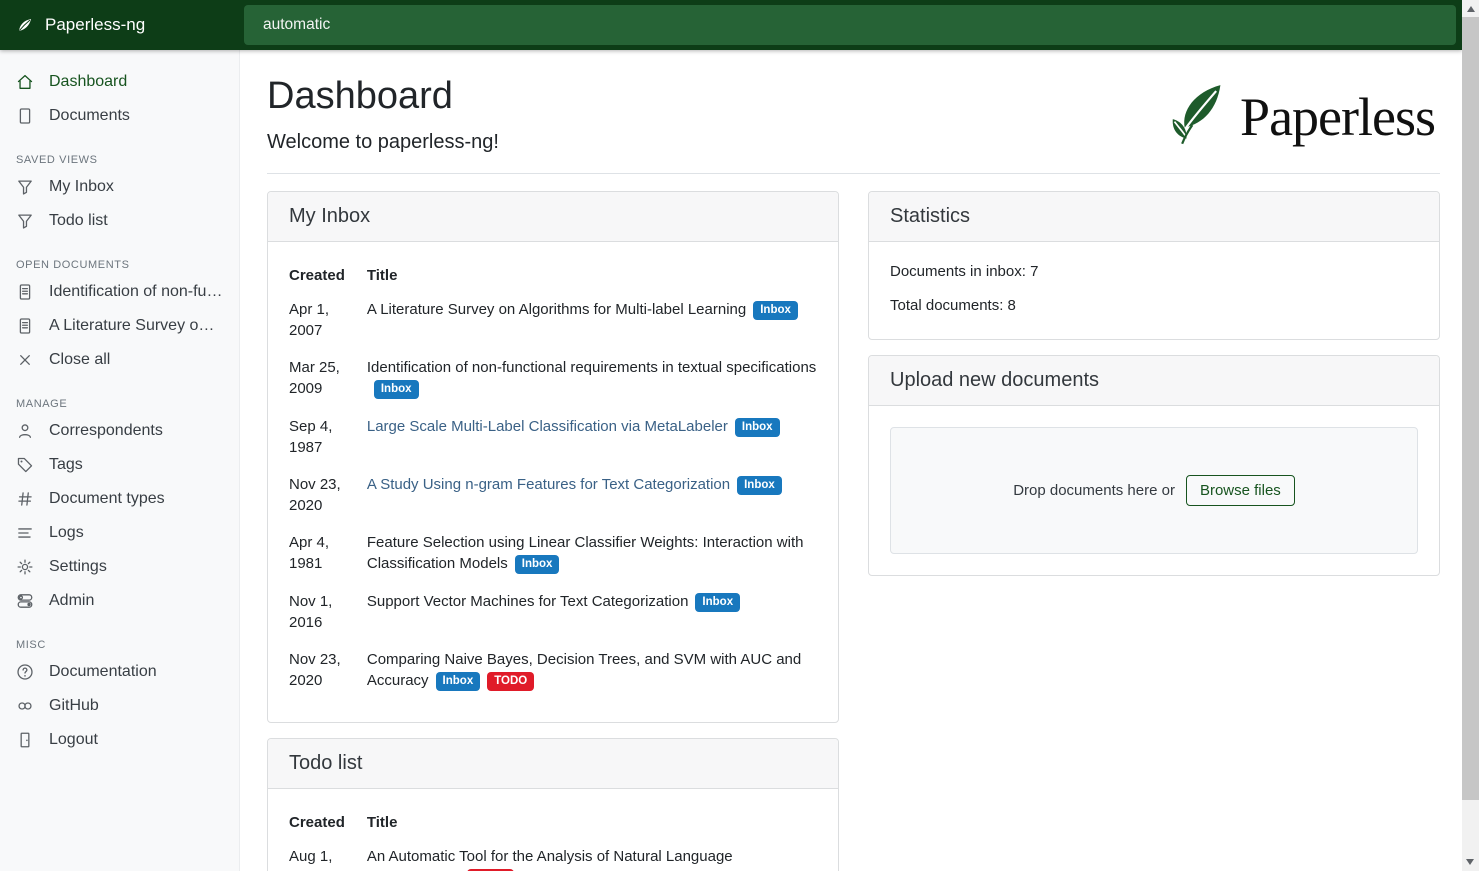  Describe the element at coordinates (382, 275) in the screenshot. I see `column-header-title: Title` at that location.